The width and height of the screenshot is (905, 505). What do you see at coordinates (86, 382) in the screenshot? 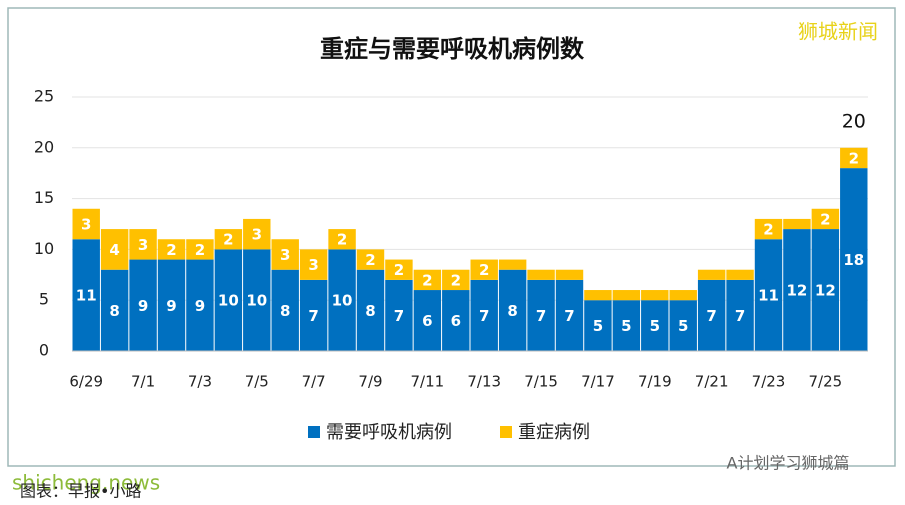
I see `x-tick-label: 6/29` at bounding box center [86, 382].